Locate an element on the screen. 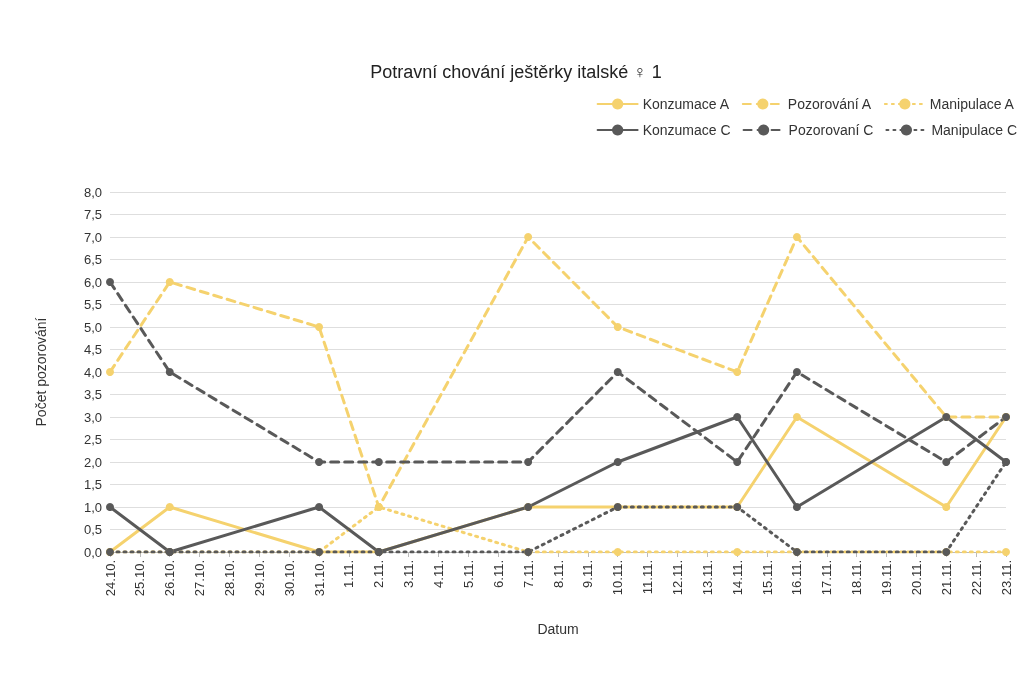  y-tick-label: 5,5 is located at coordinates (92, 304).